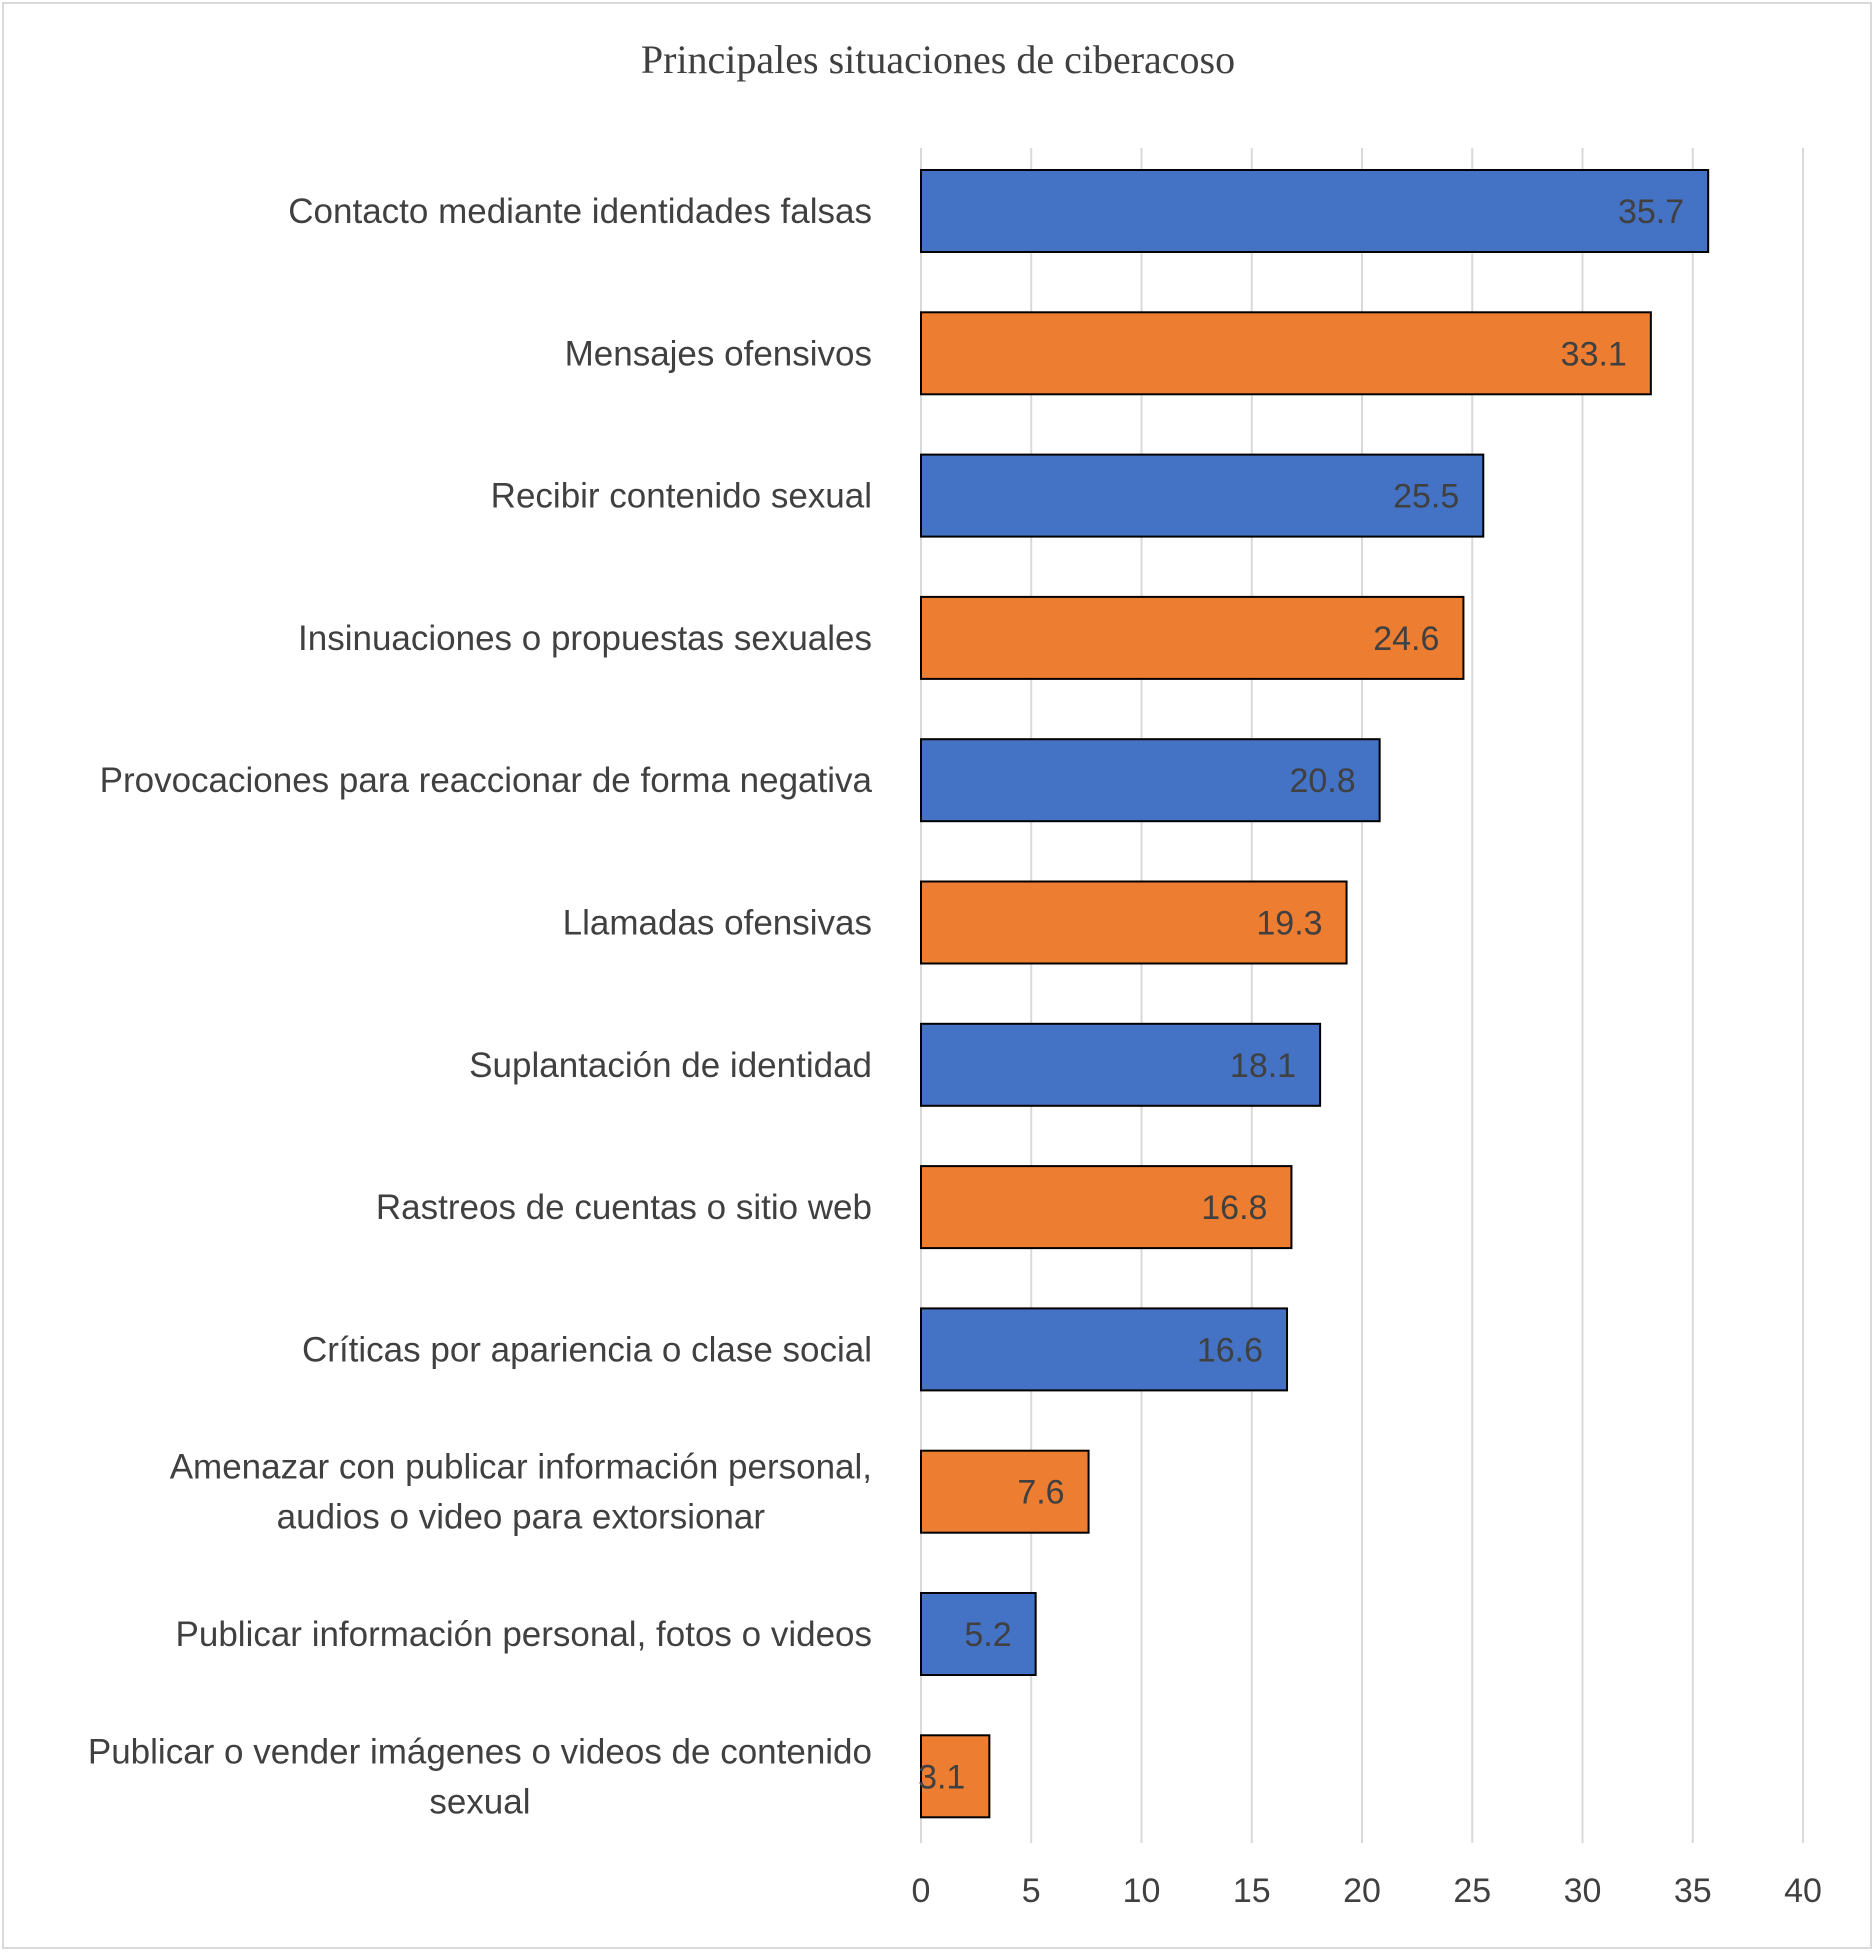  I want to click on category-label: Suplantación de identidad, so click(670, 1065).